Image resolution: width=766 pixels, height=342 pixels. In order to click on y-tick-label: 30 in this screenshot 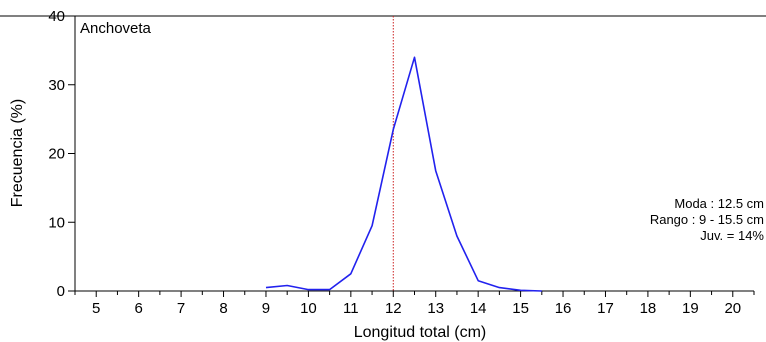, I will do `click(56, 85)`.